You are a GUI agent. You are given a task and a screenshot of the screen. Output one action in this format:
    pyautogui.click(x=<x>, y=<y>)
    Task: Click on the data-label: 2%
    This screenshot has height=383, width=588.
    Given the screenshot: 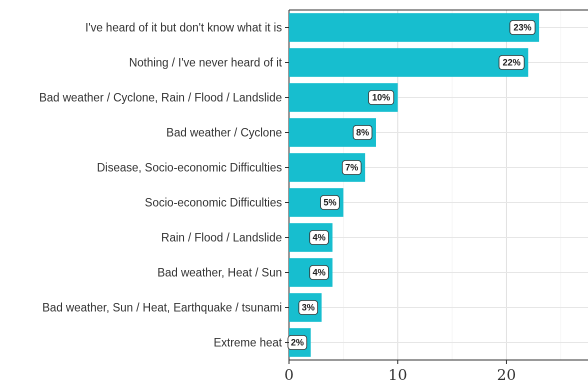 What is the action you would take?
    pyautogui.click(x=297, y=343)
    